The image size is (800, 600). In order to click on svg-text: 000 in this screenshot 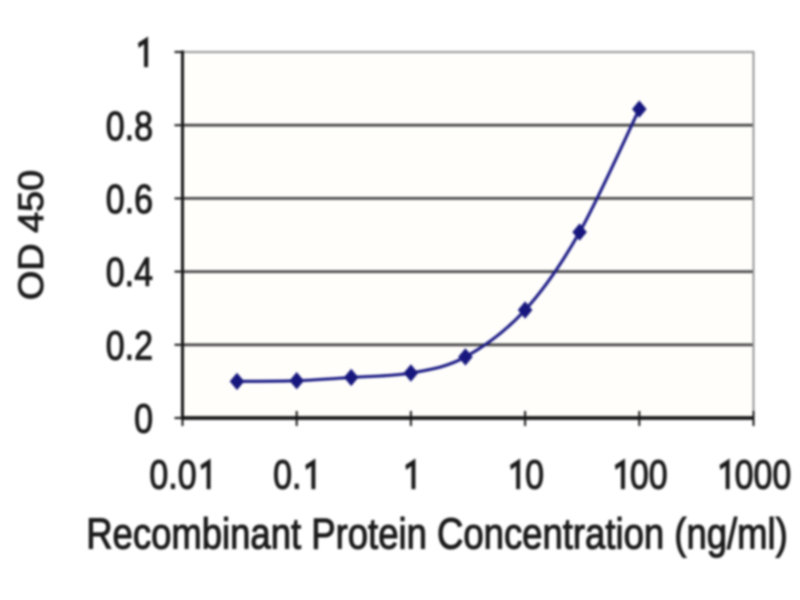, I will do `click(763, 475)`.